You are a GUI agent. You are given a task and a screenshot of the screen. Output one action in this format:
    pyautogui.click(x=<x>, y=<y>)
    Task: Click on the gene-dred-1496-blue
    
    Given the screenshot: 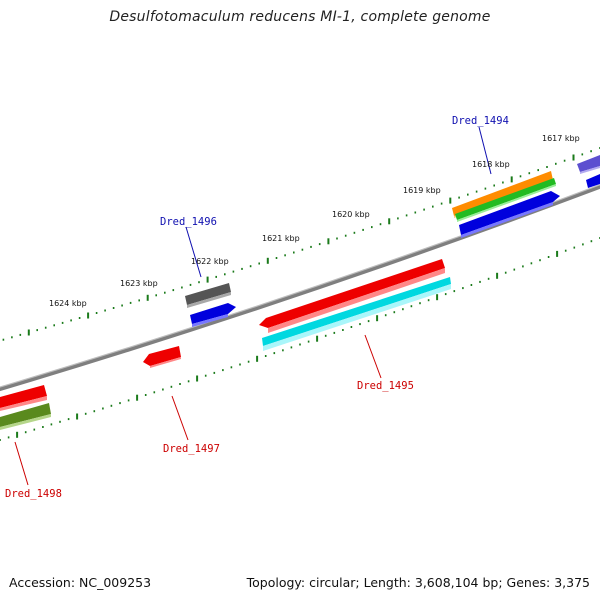 What is the action you would take?
    pyautogui.click(x=213, y=315)
    